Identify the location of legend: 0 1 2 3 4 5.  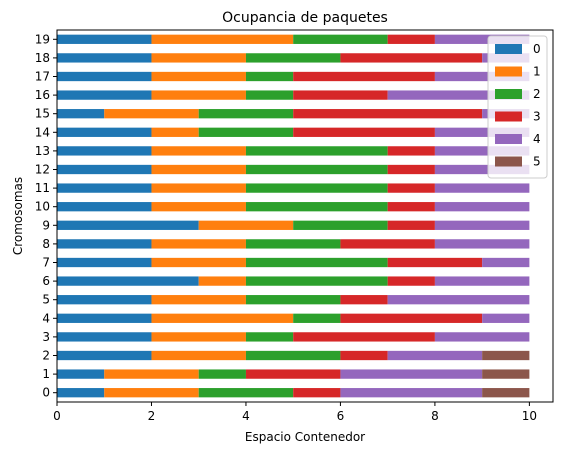
(517, 107).